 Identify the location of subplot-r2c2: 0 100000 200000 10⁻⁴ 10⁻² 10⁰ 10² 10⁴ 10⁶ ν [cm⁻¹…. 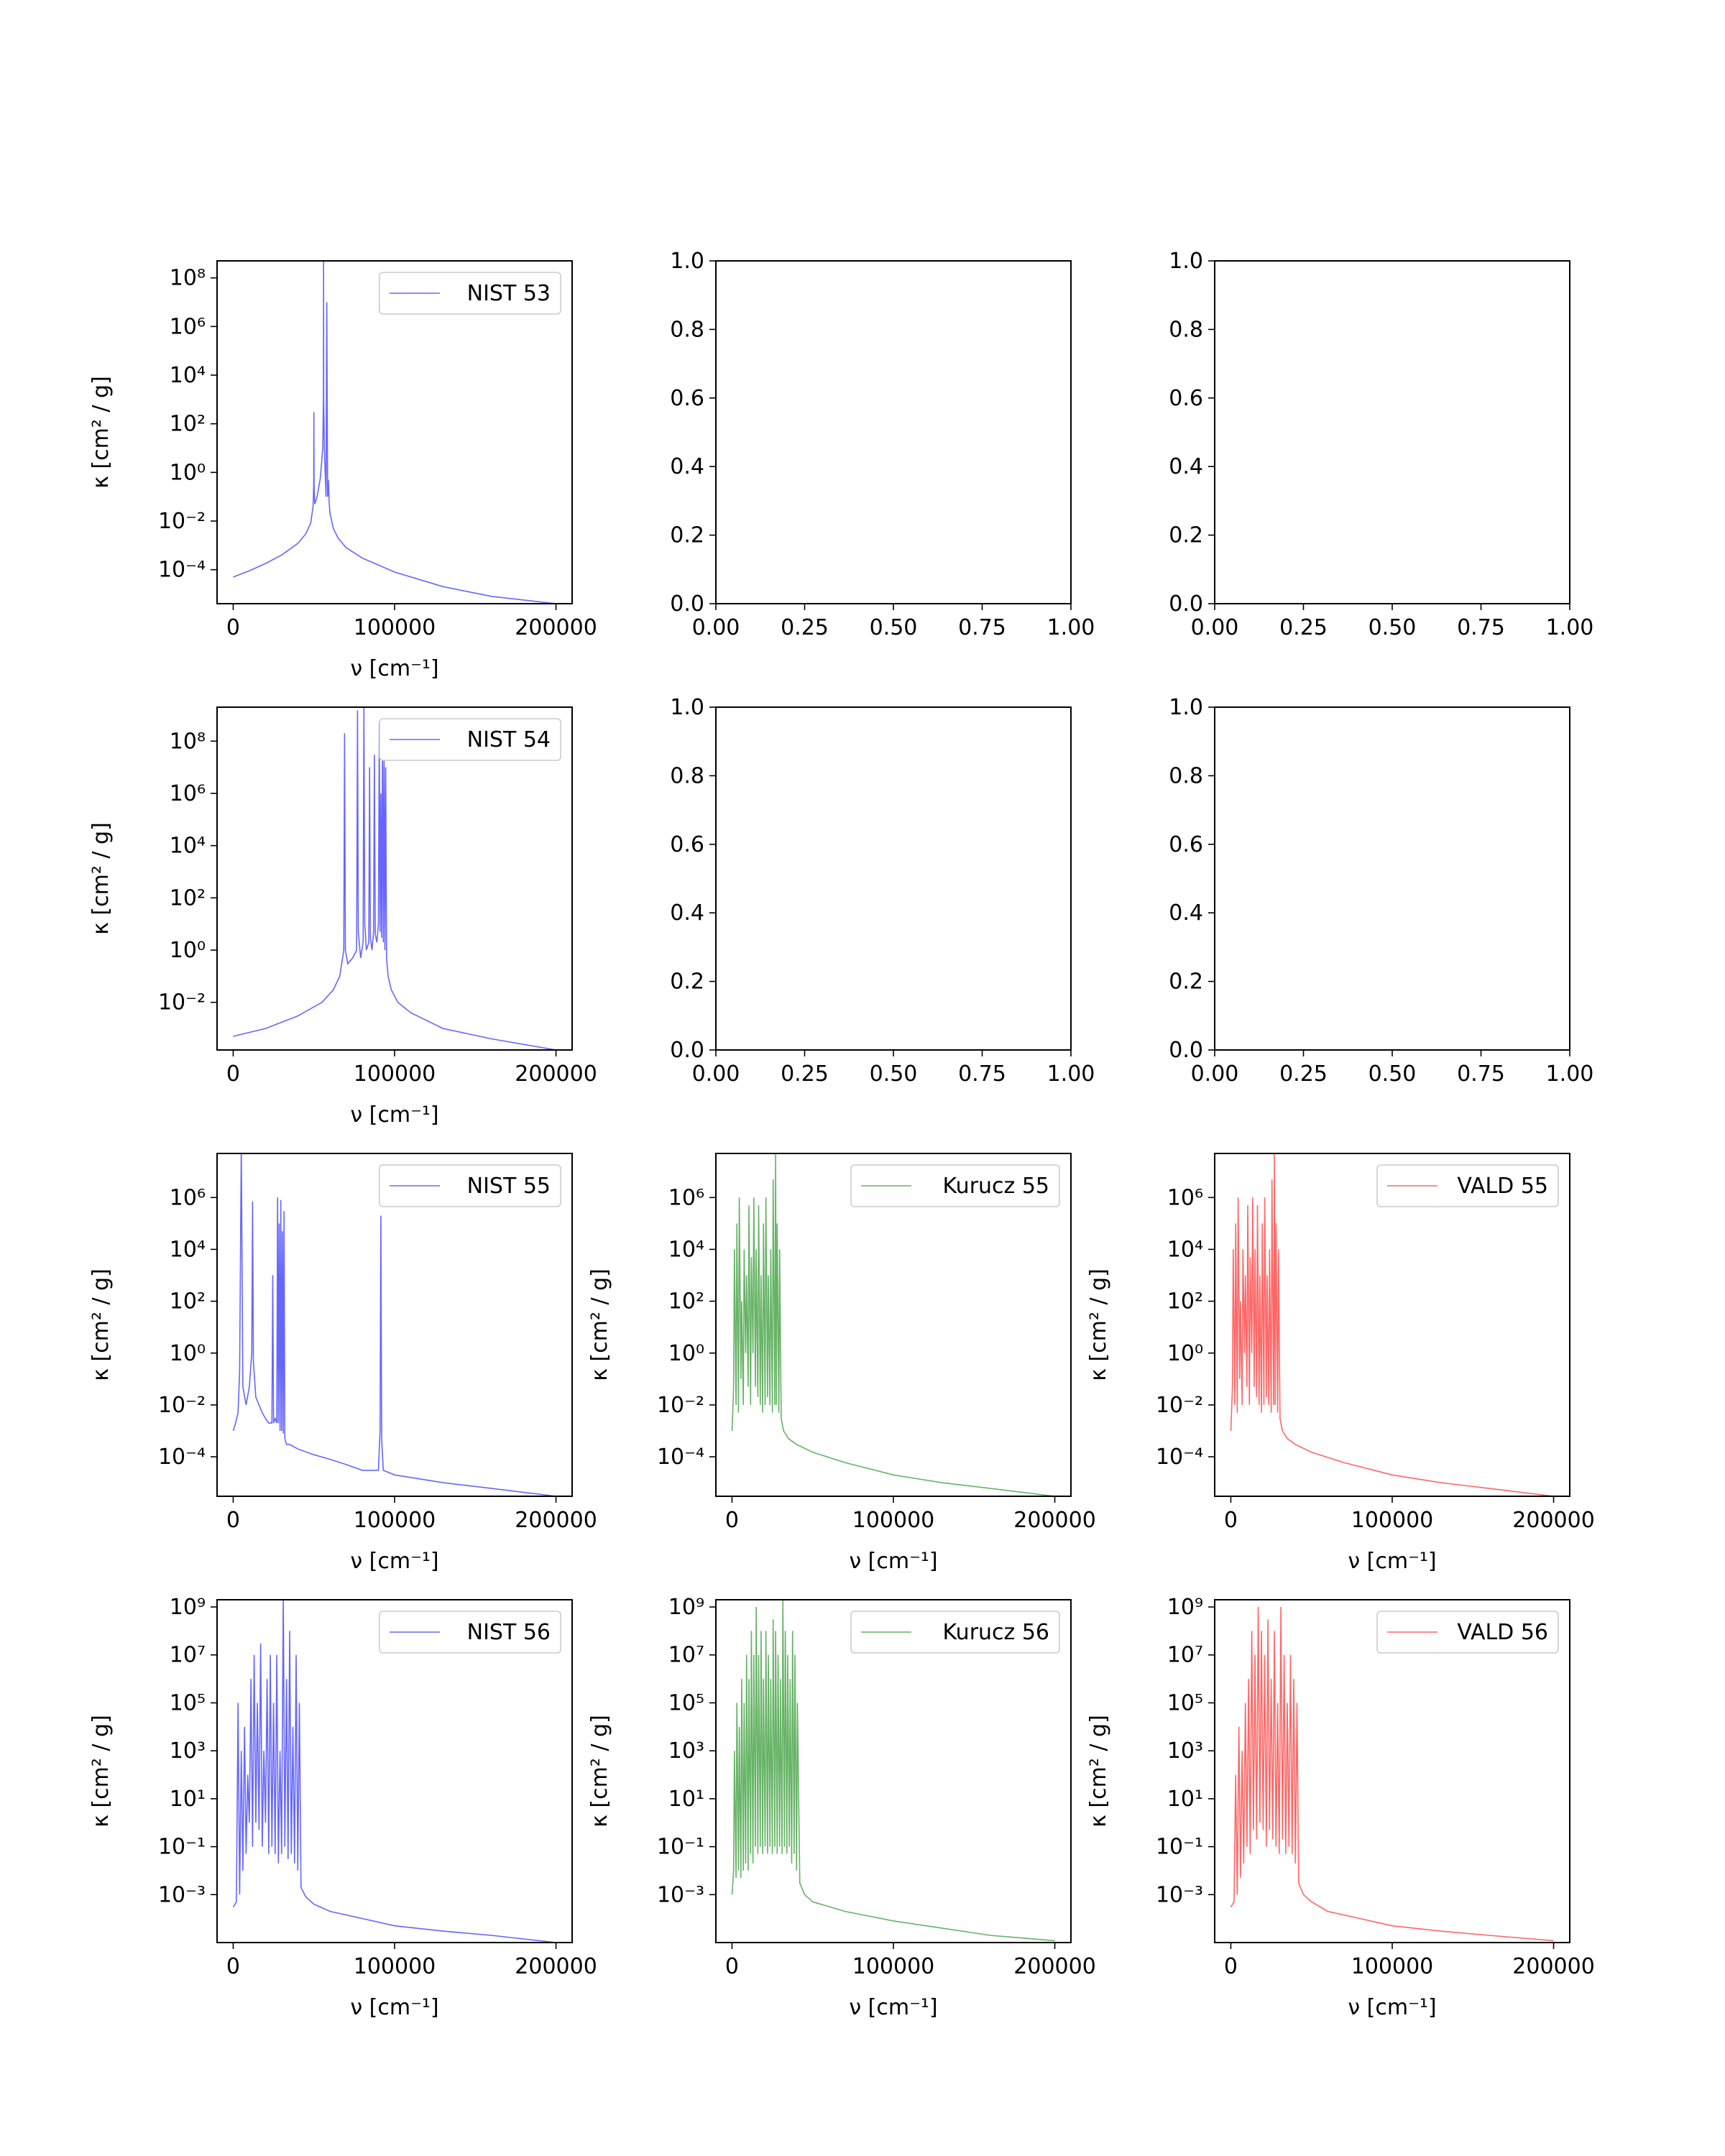
(1340, 1363).